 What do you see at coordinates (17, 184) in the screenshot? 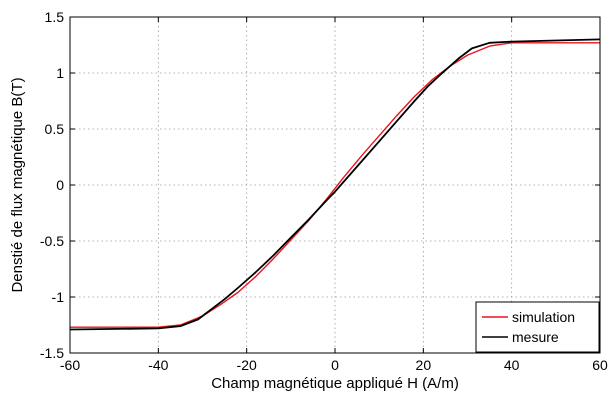
I see `y-axis-label: Denstié de flux magnétique B(T)` at bounding box center [17, 184].